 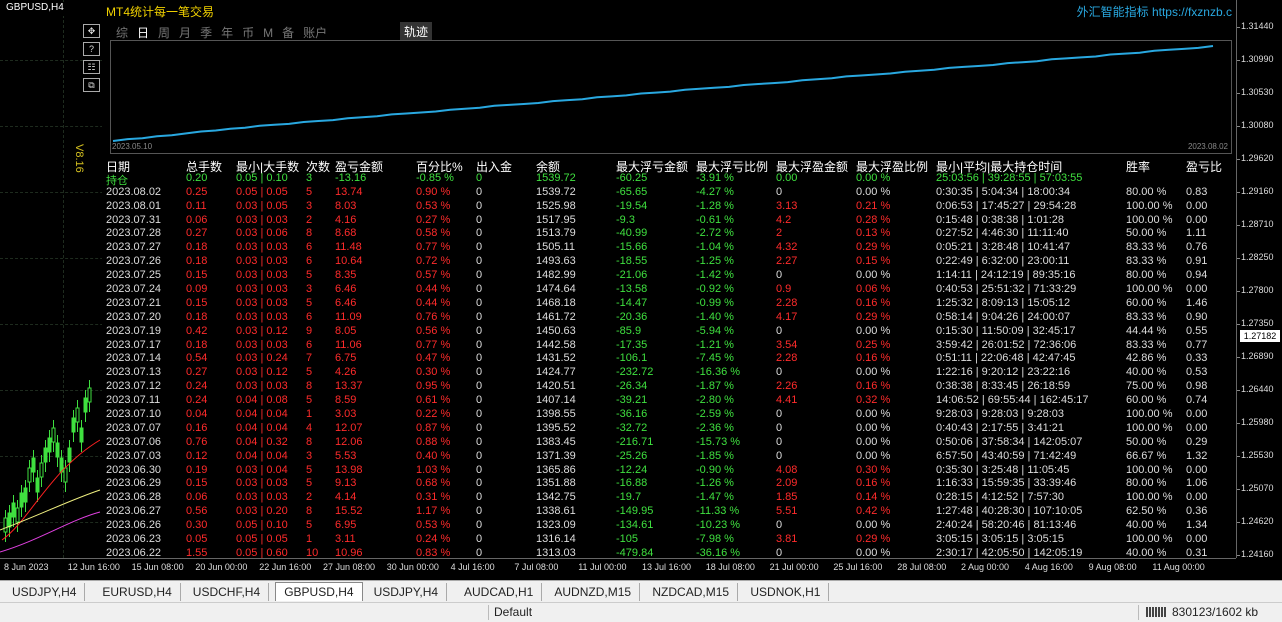 I want to click on period-tab: 账户, so click(x=315, y=33).